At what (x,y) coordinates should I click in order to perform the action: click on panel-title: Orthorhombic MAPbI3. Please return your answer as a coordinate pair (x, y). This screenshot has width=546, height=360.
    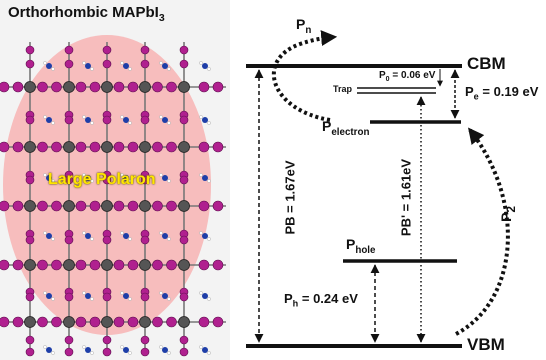
    Looking at the image, I should click on (86, 14).